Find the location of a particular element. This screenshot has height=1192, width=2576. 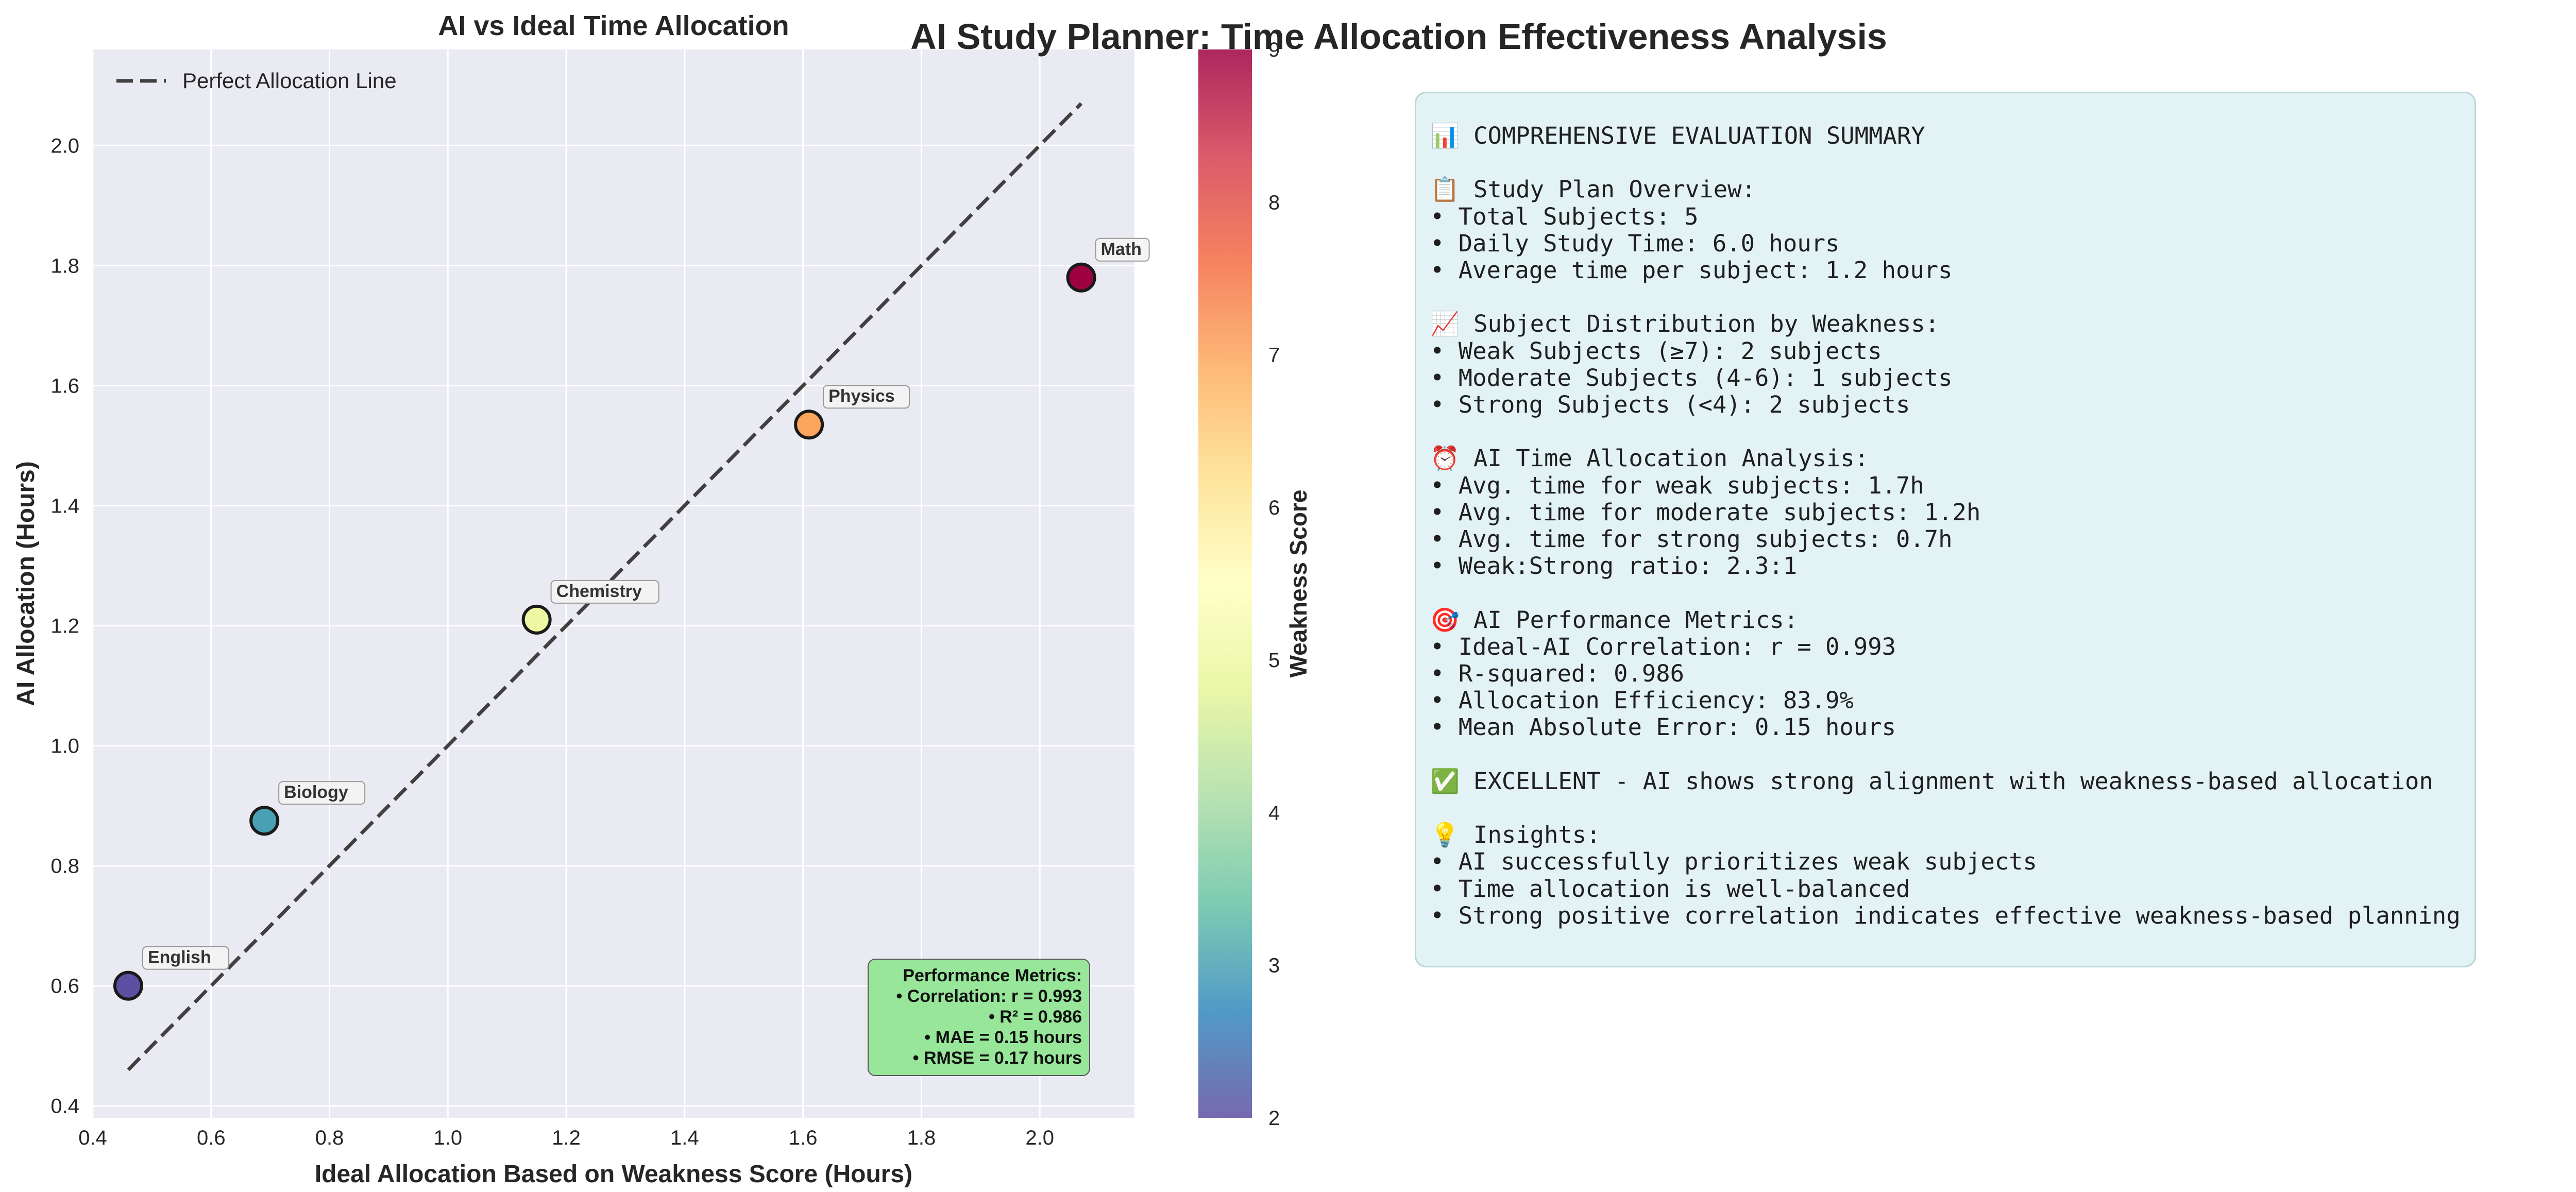

point-label: English is located at coordinates (180, 957).